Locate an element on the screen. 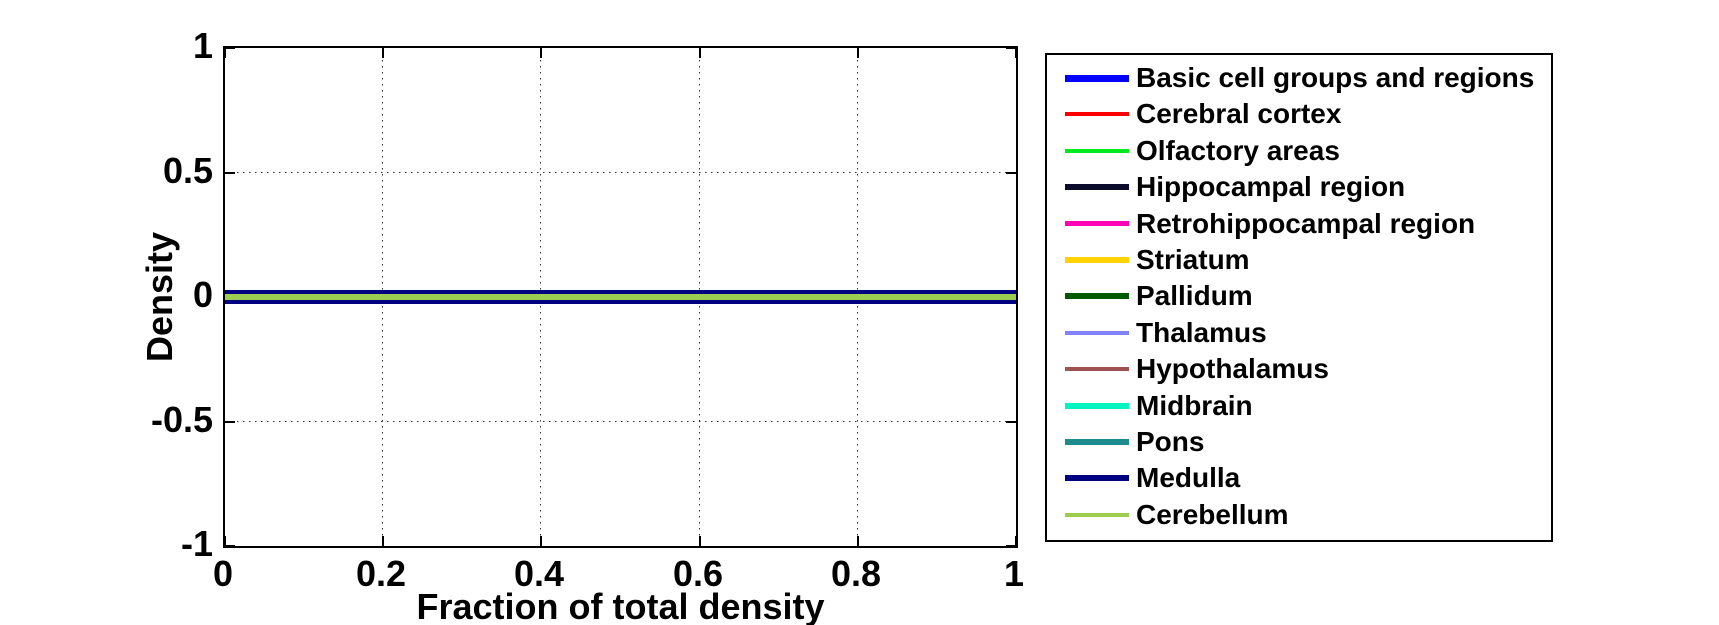 The width and height of the screenshot is (1719, 625). legend-item: Cerebral cortex is located at coordinates (1299, 114).